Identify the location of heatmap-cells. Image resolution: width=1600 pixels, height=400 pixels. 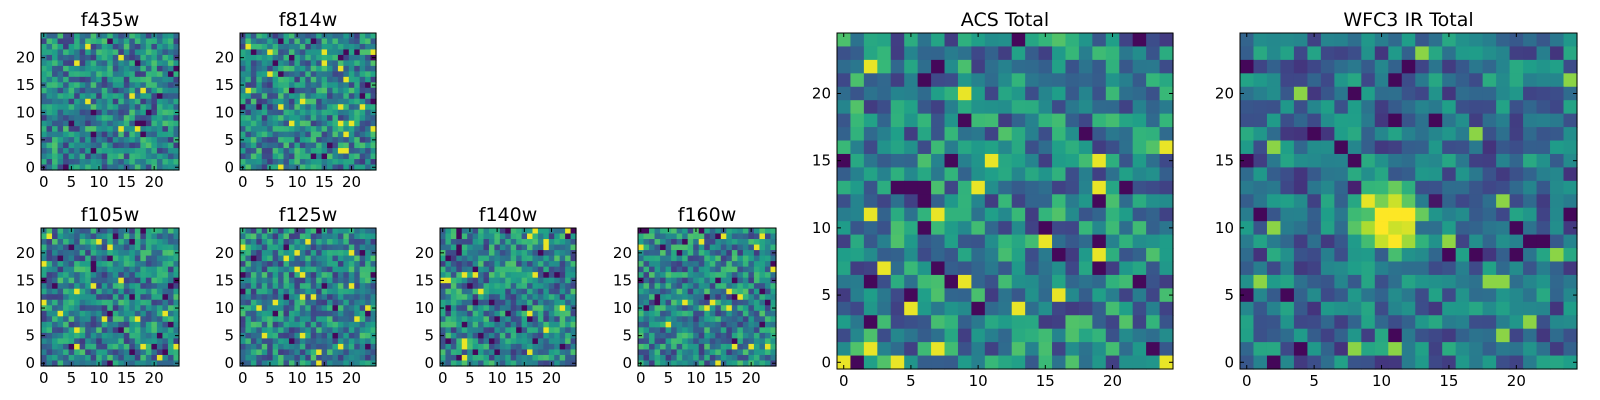
(508, 297).